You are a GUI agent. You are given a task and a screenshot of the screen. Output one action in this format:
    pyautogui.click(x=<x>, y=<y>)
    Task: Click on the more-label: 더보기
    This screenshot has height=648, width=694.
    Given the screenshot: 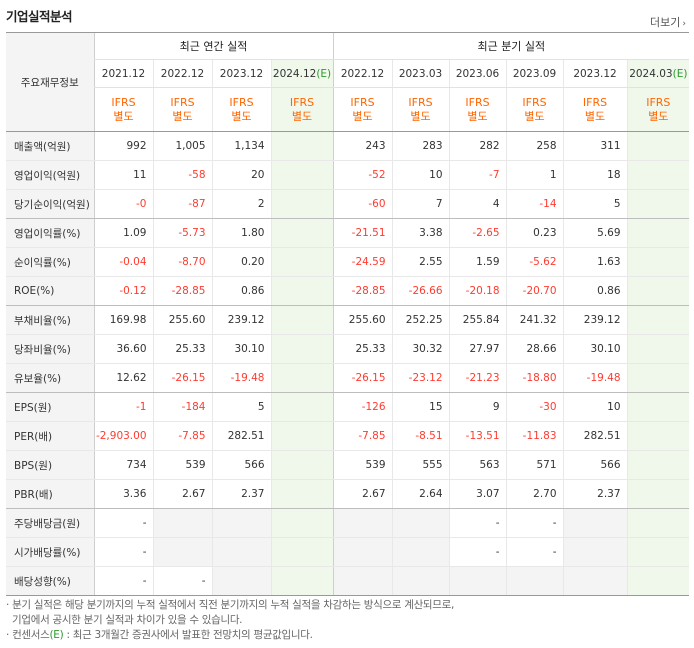 What is the action you would take?
    pyautogui.click(x=665, y=22)
    